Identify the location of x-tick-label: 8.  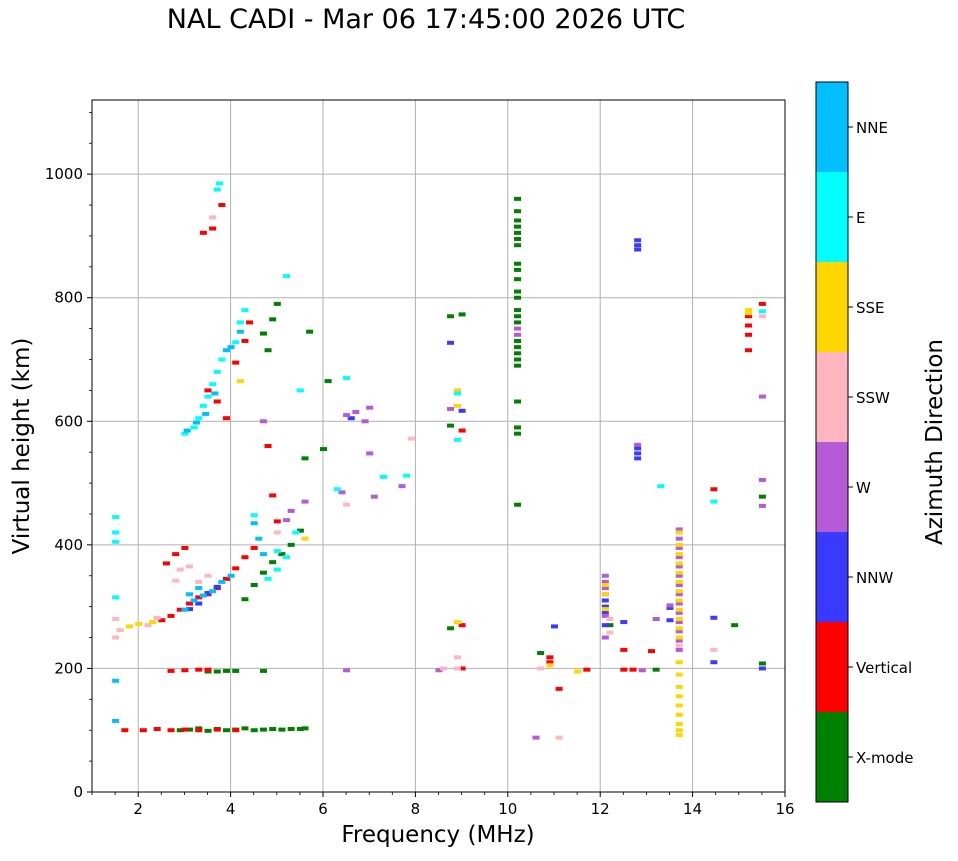
(416, 809).